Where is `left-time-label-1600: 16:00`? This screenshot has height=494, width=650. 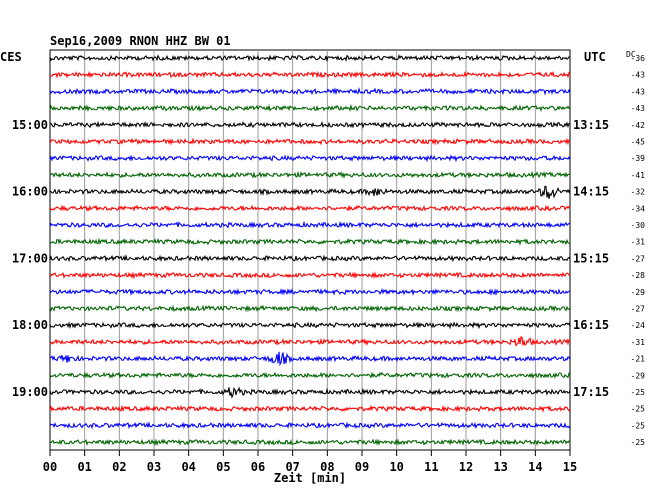
left-time-label-1600: 16:00 is located at coordinates (30, 192).